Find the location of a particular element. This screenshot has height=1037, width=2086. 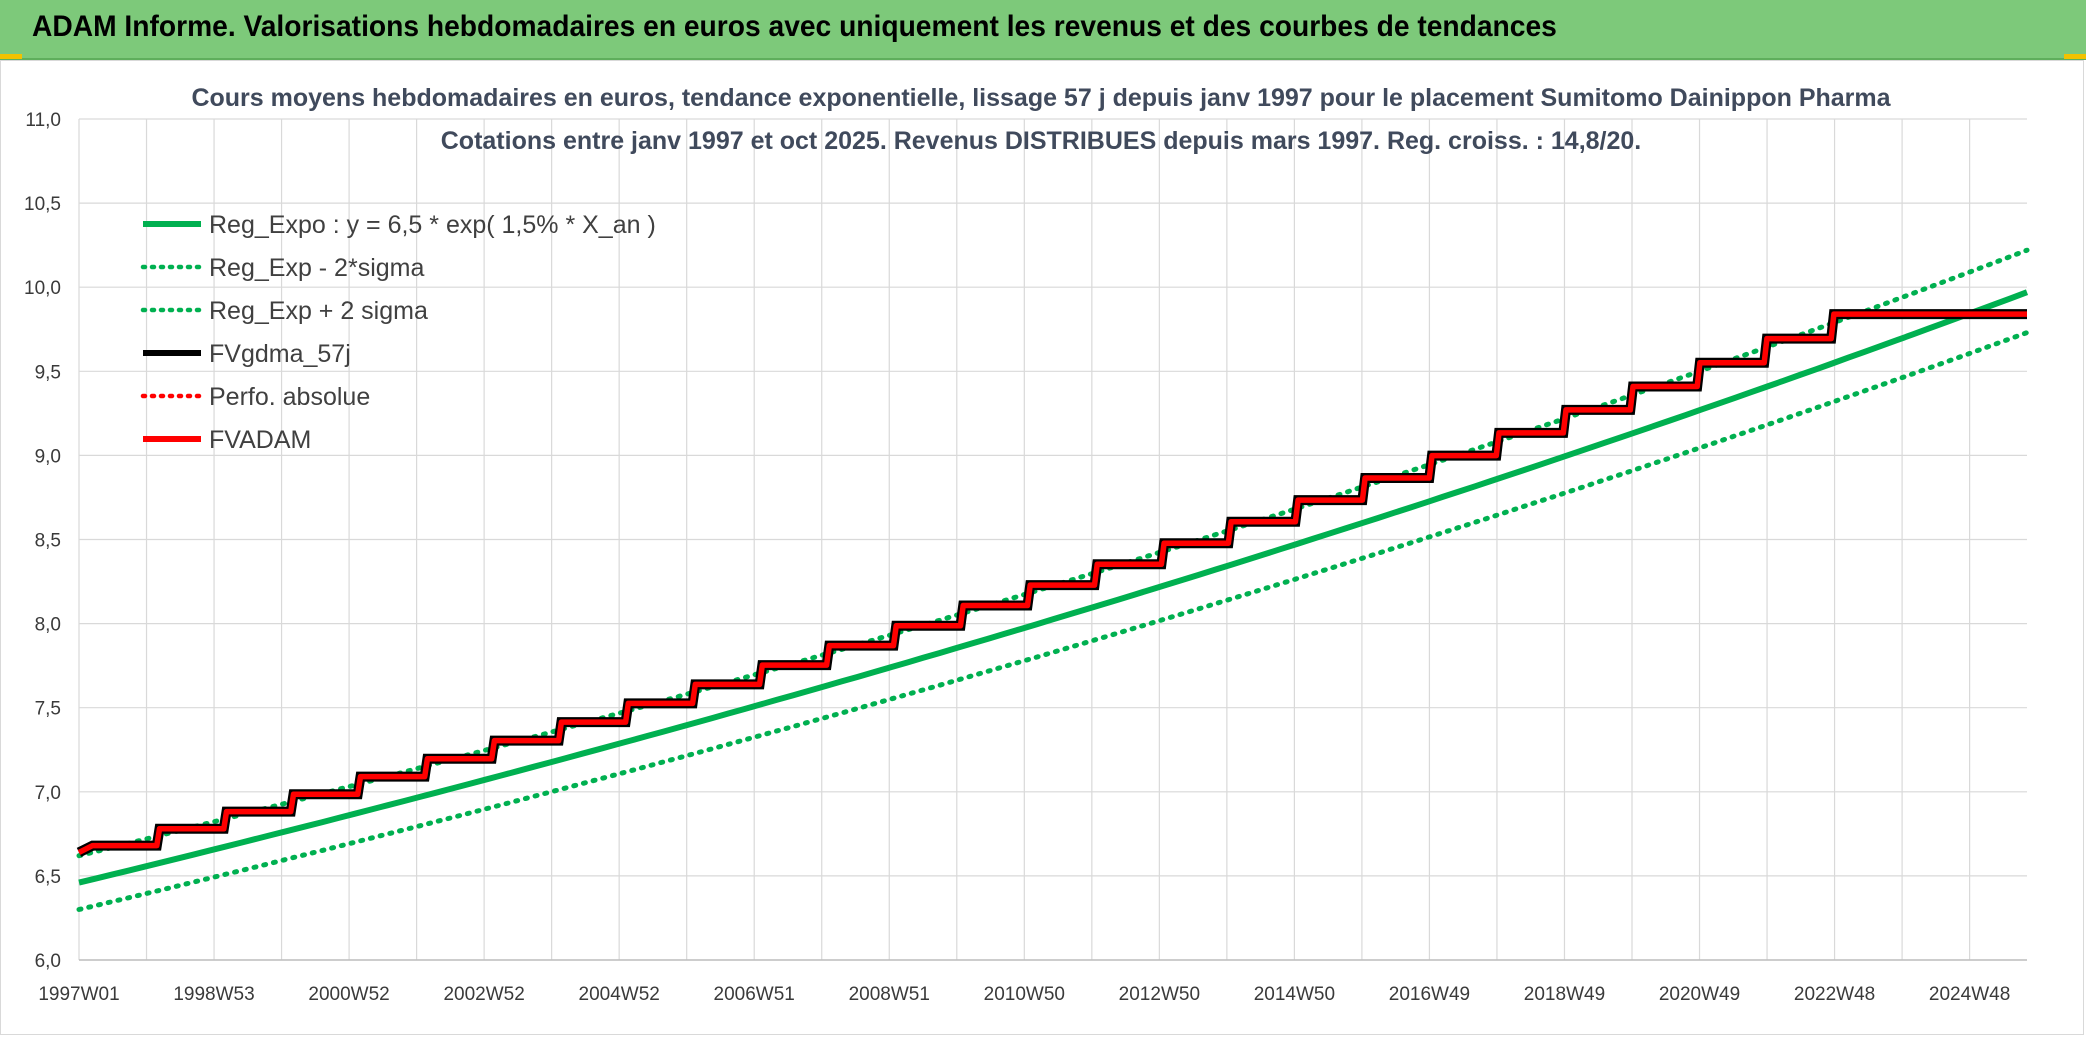

x-tick-label: 2012W50 is located at coordinates (1159, 994).